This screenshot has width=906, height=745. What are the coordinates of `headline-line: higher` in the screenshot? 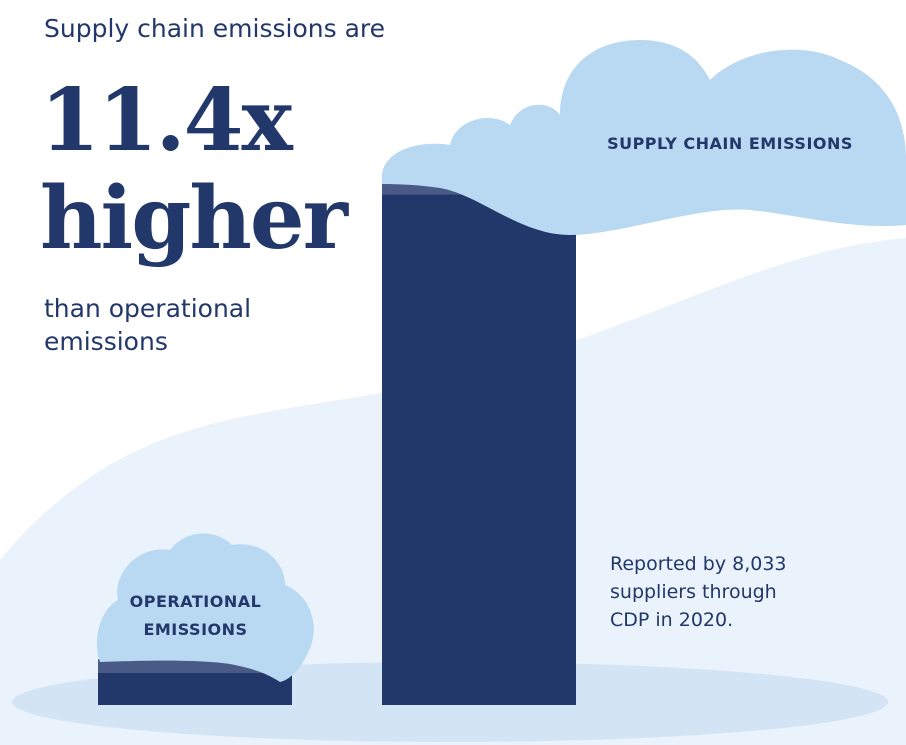 It's located at (194, 218).